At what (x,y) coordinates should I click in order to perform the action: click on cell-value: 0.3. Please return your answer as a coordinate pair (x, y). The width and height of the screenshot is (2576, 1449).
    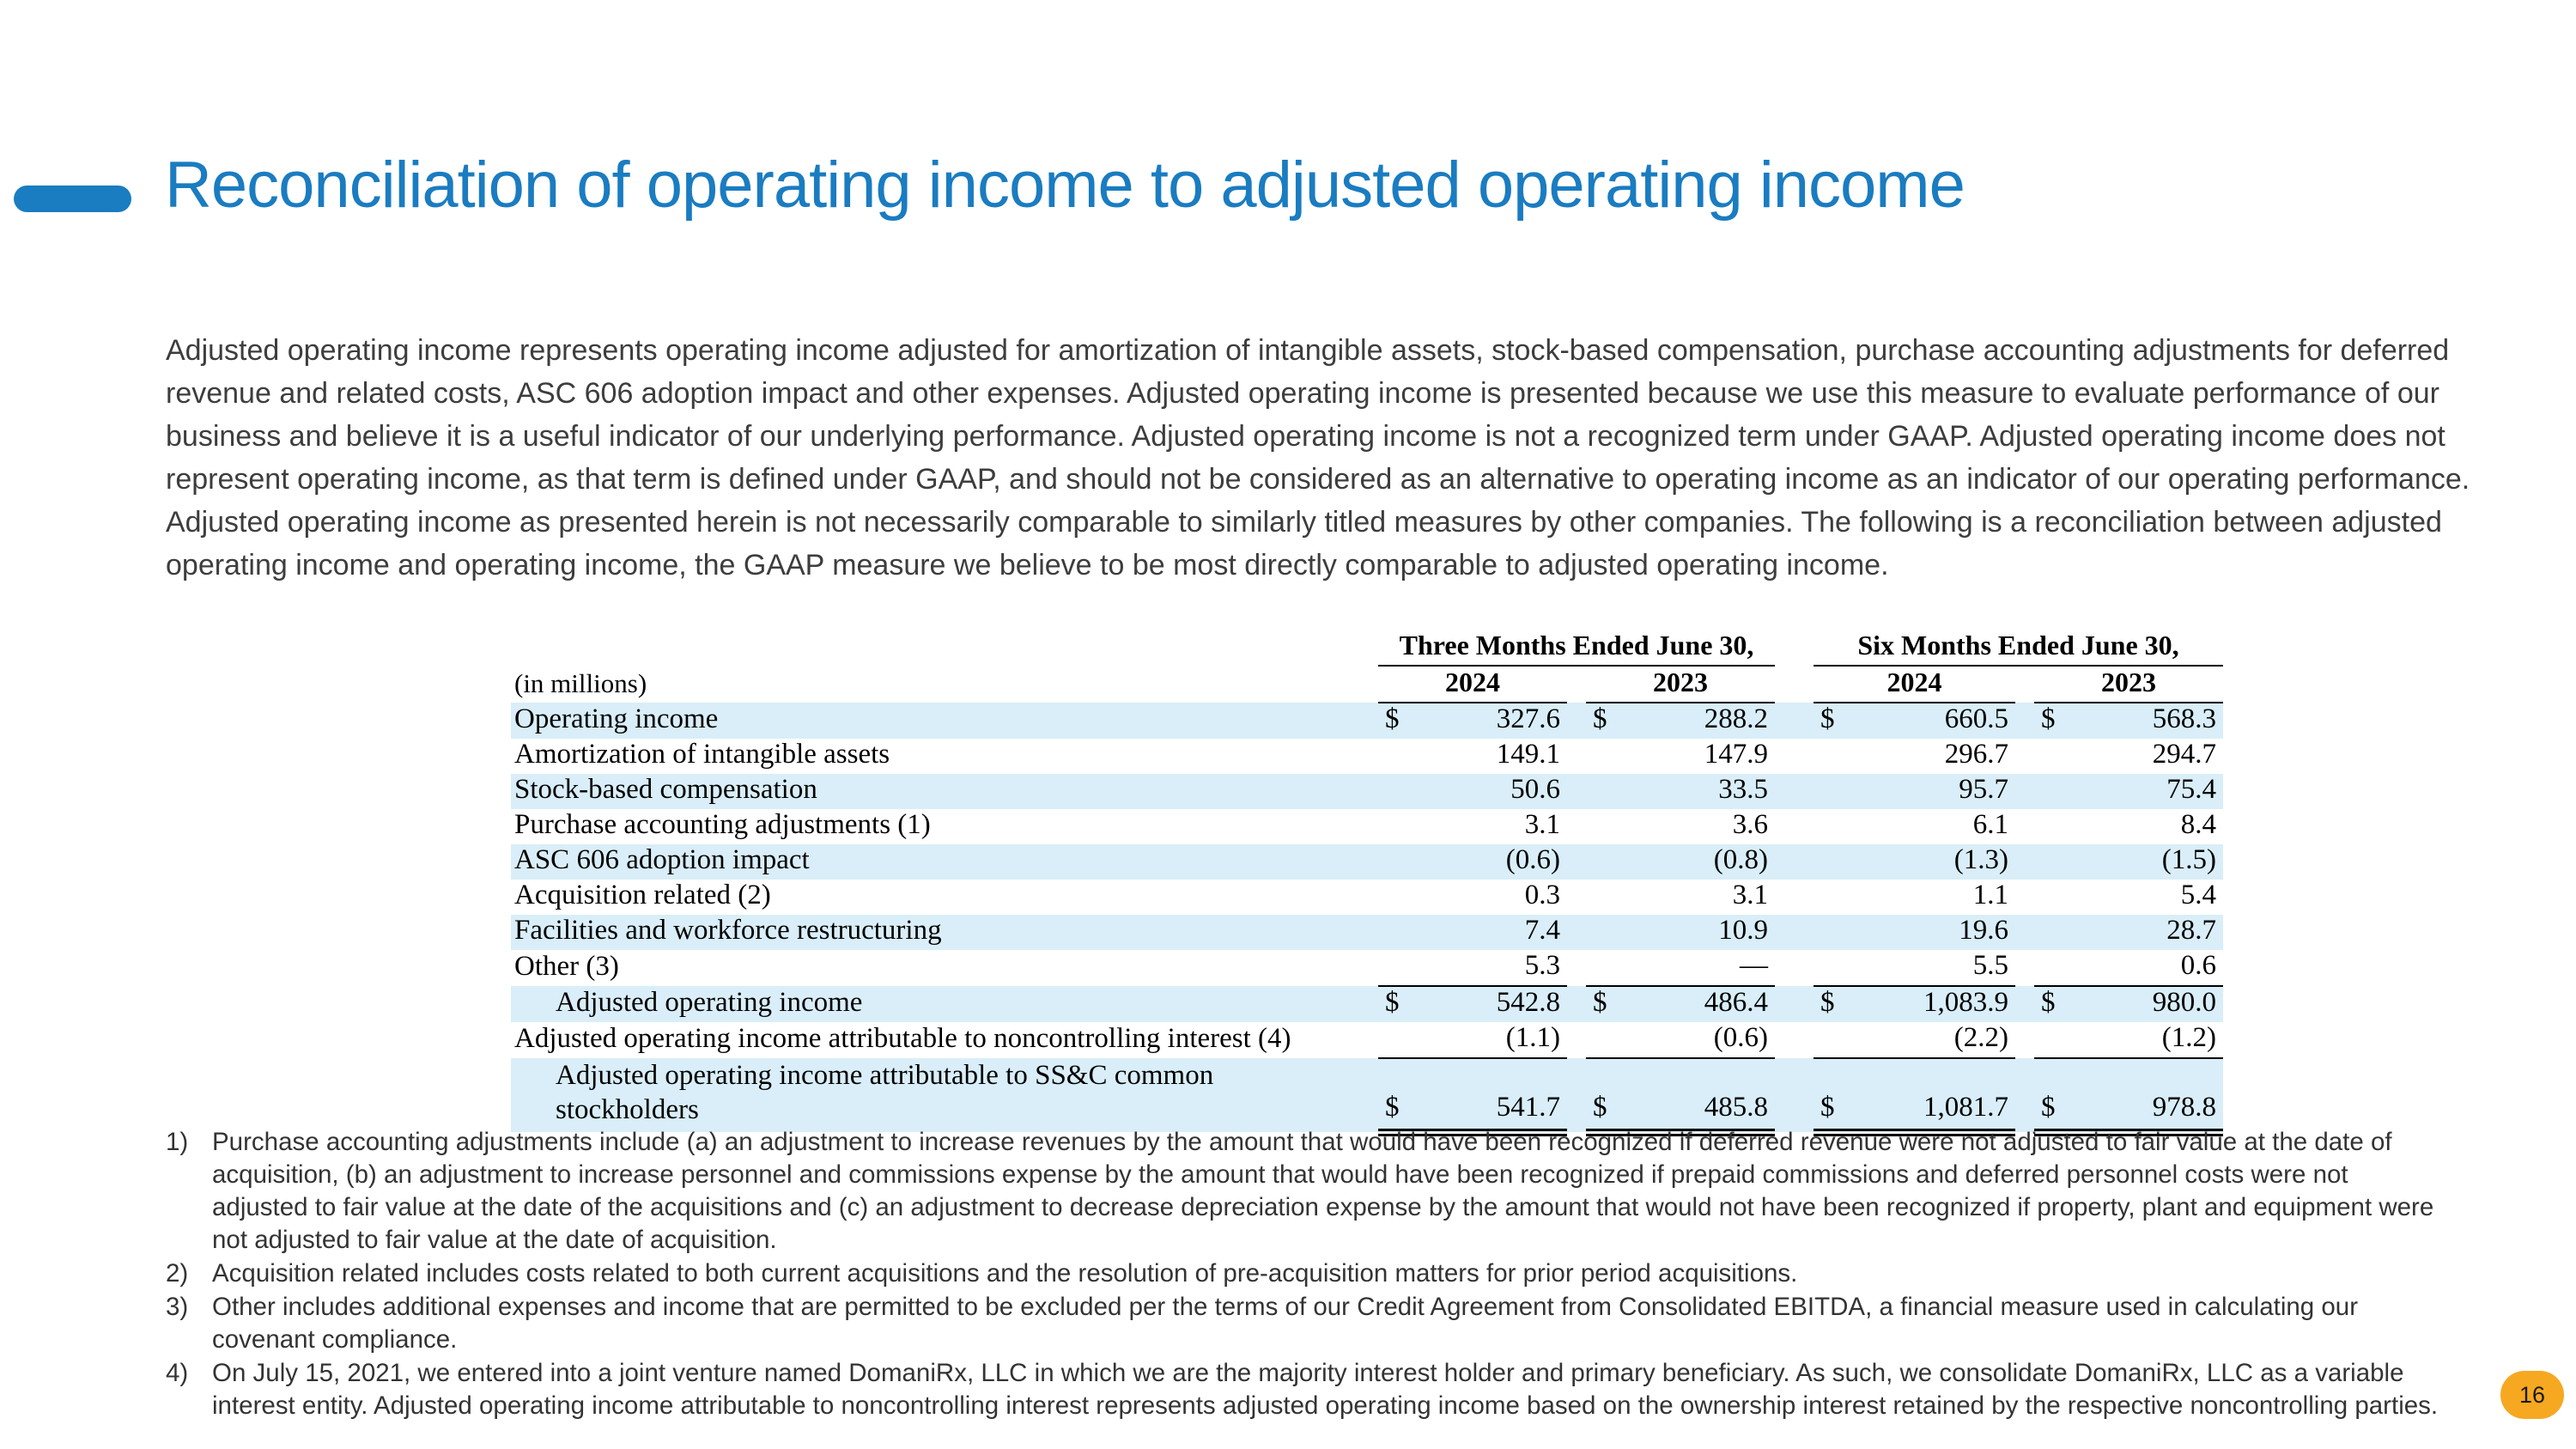
    Looking at the image, I should click on (1542, 895).